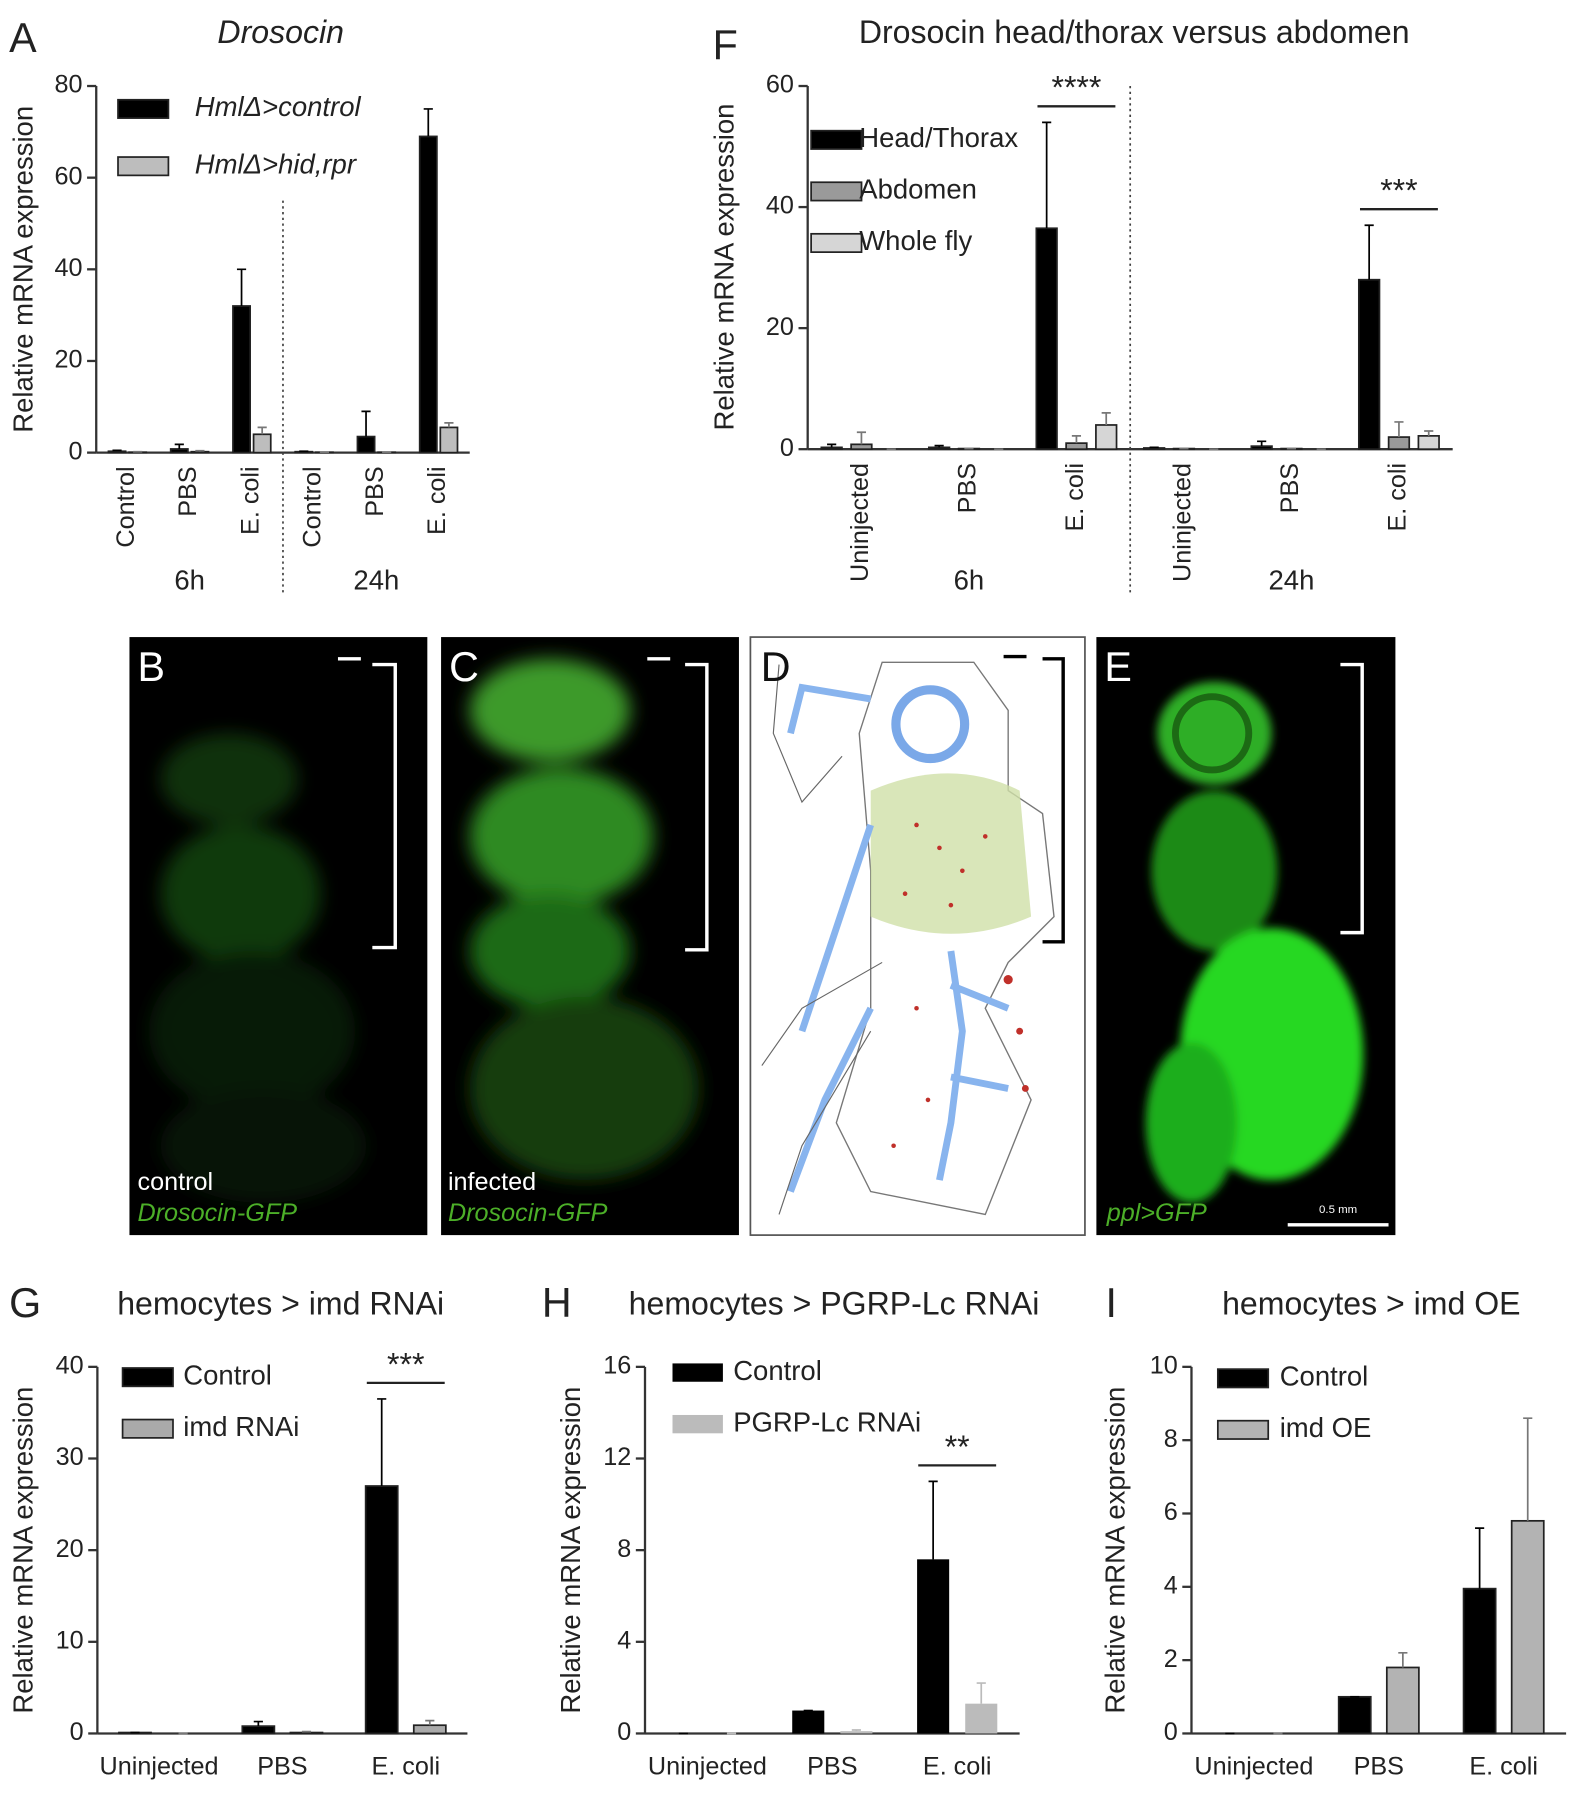 The height and width of the screenshot is (1800, 1581). I want to click on panel-letter: C, so click(464, 667).